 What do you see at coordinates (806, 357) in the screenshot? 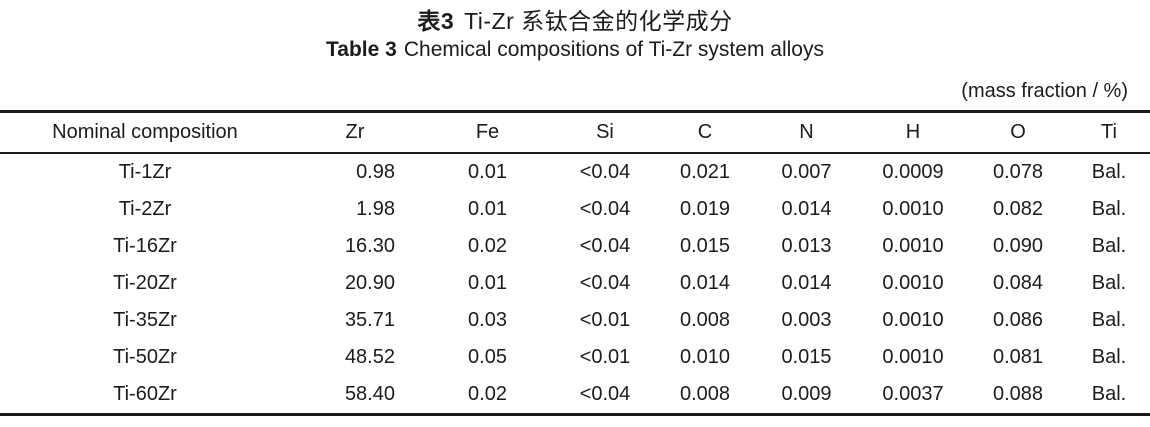
I see `cell-n: 0.015` at bounding box center [806, 357].